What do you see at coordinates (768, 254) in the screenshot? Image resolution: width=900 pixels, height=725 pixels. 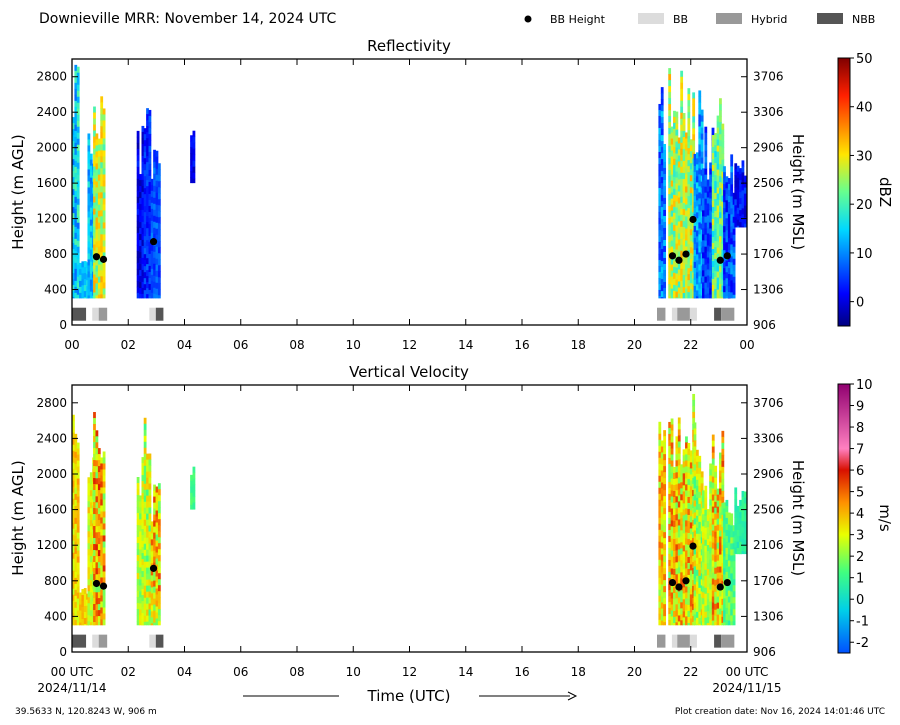 I see `right-y-tick-label: 1706` at bounding box center [768, 254].